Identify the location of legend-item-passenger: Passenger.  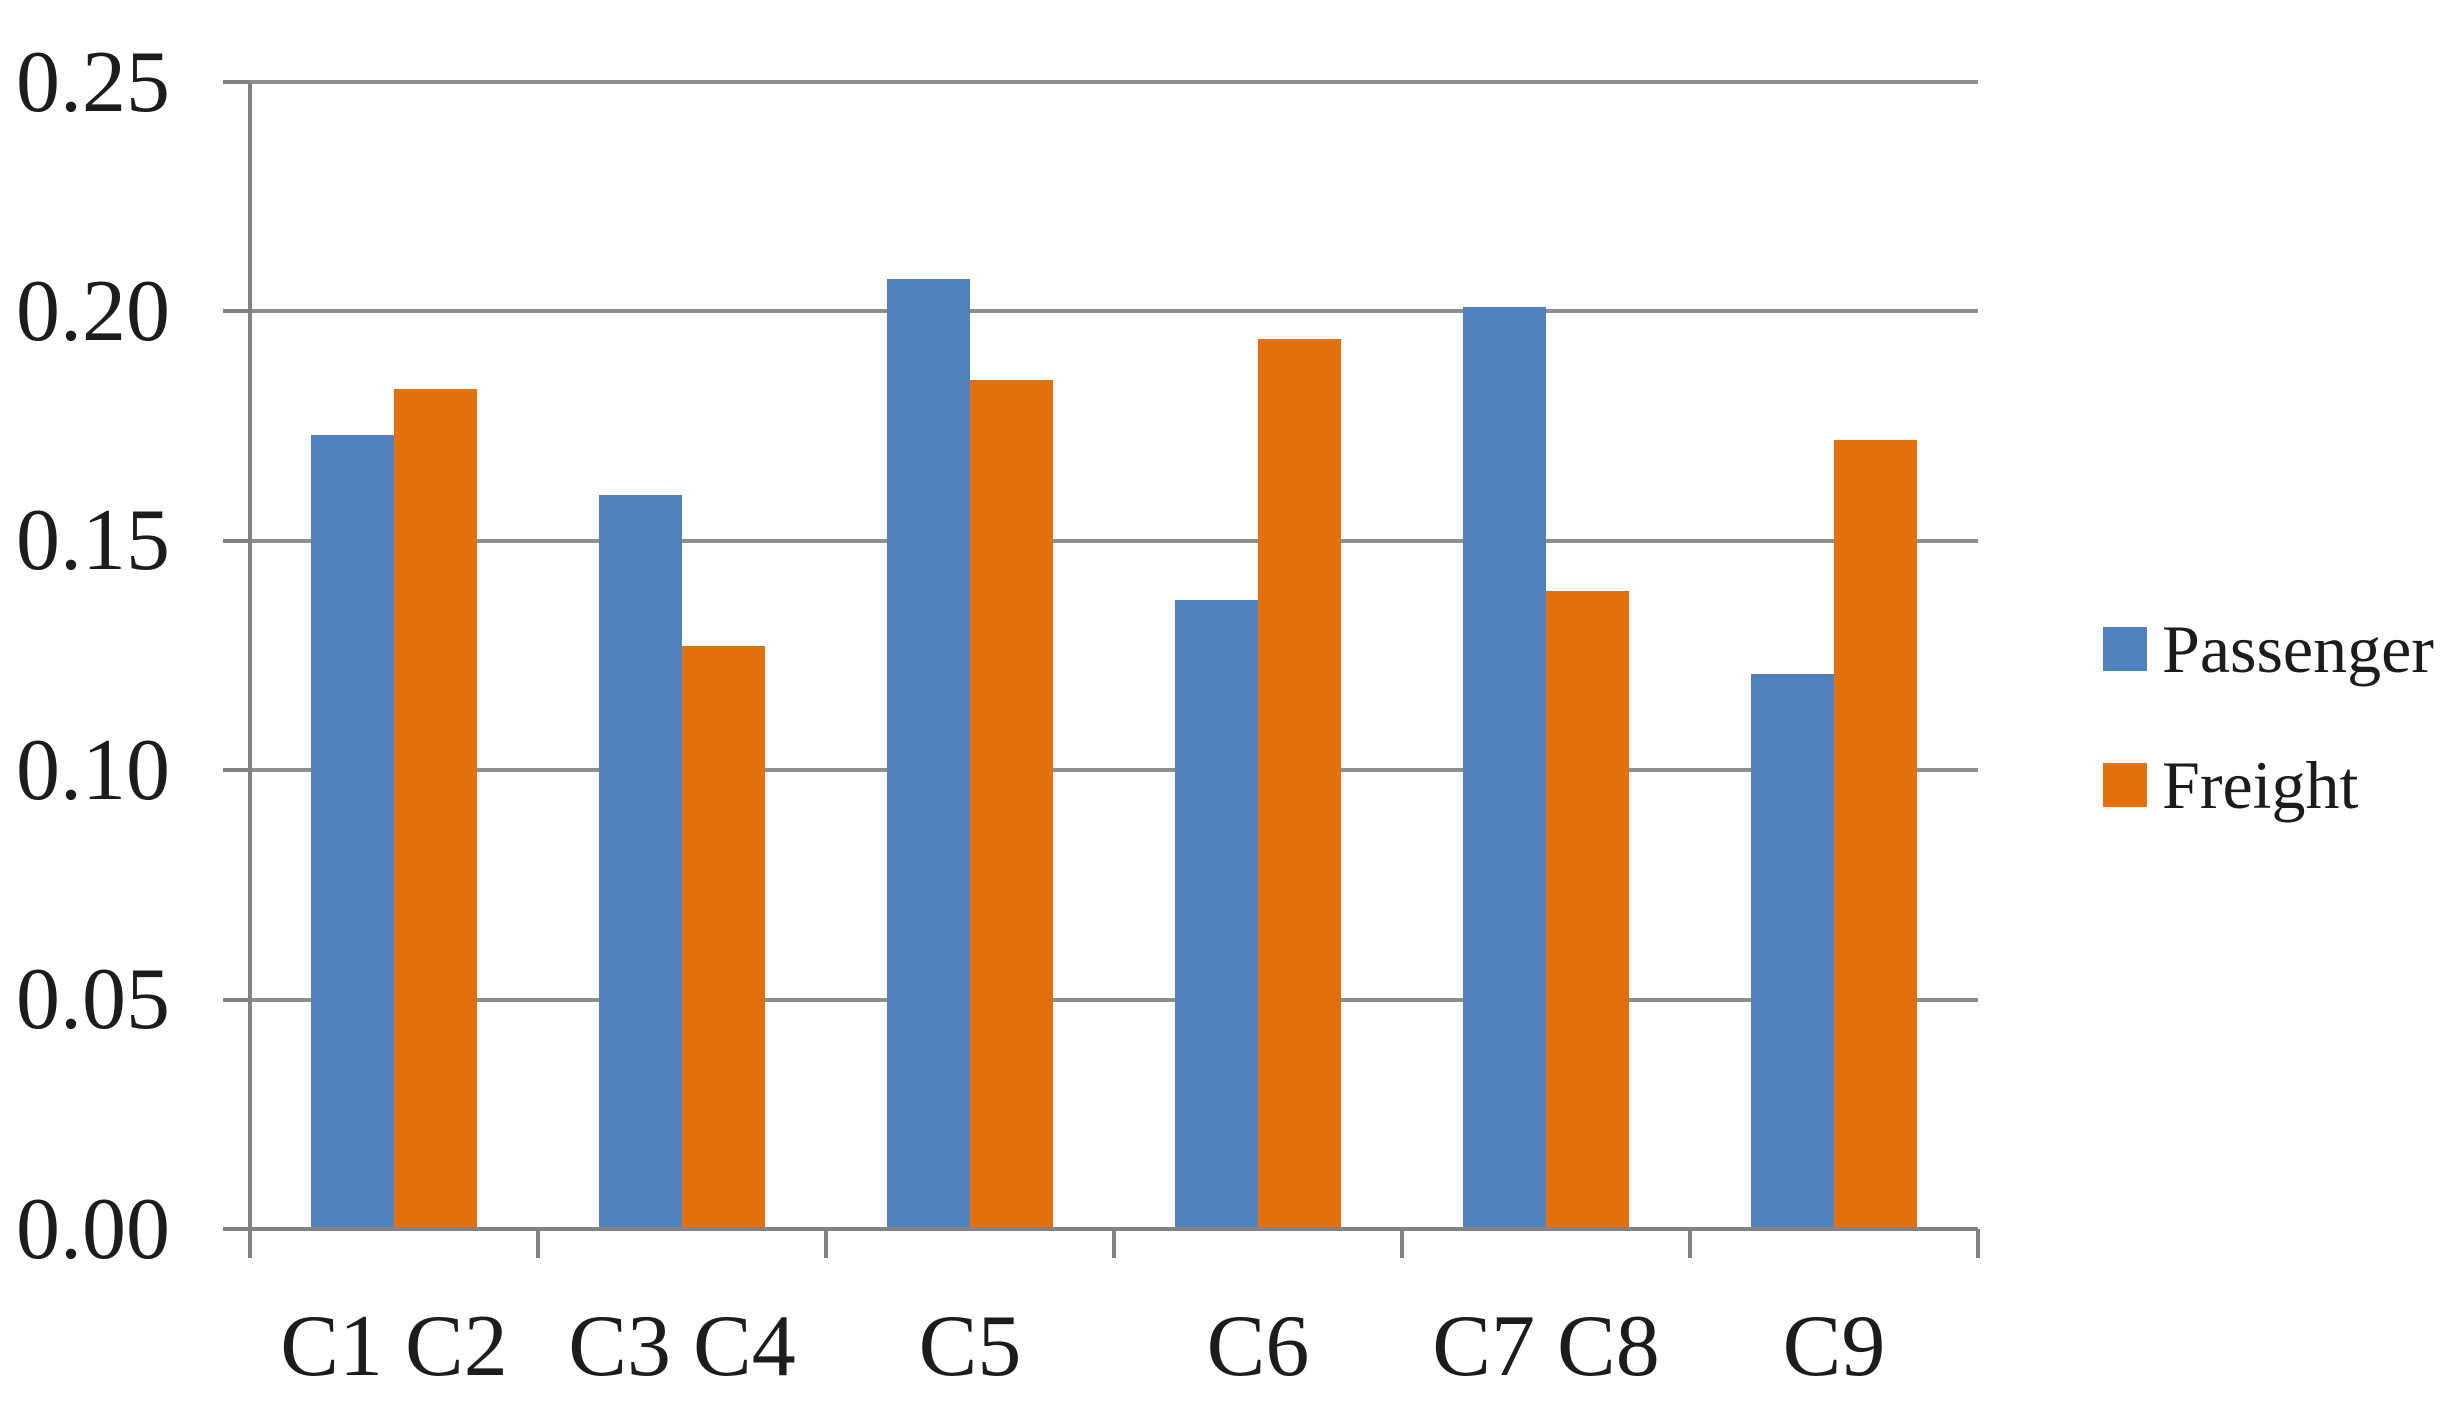
(2268, 649).